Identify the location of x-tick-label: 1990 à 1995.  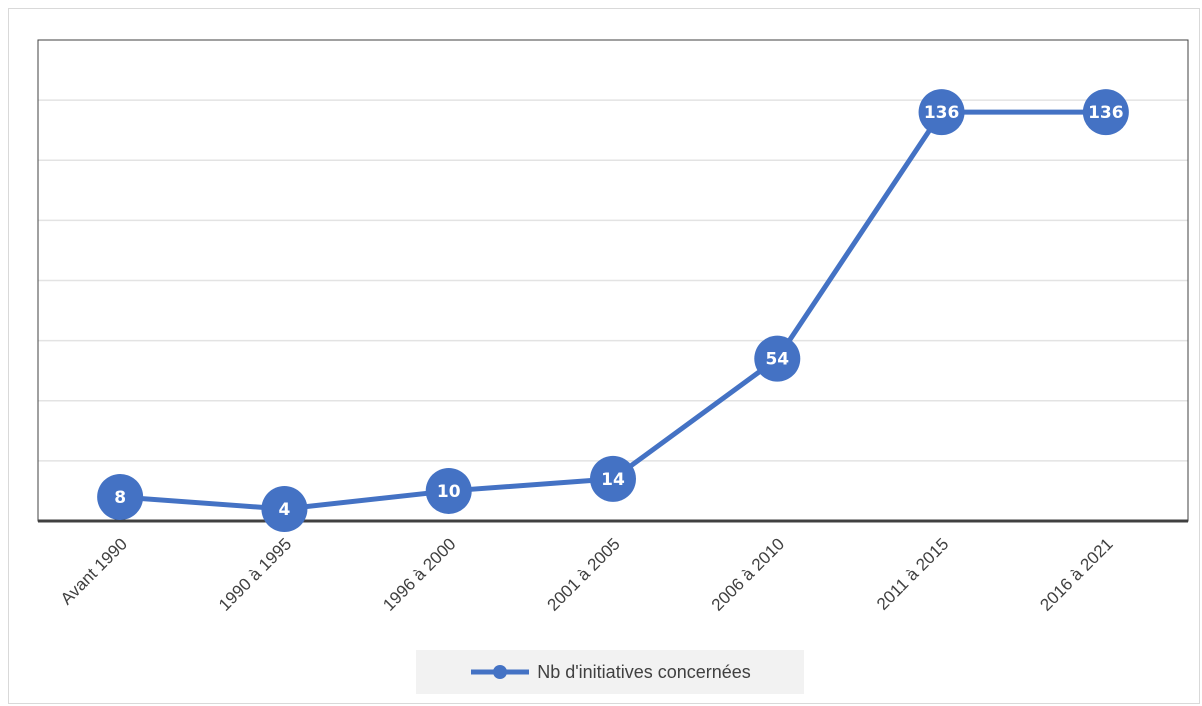
(255, 574).